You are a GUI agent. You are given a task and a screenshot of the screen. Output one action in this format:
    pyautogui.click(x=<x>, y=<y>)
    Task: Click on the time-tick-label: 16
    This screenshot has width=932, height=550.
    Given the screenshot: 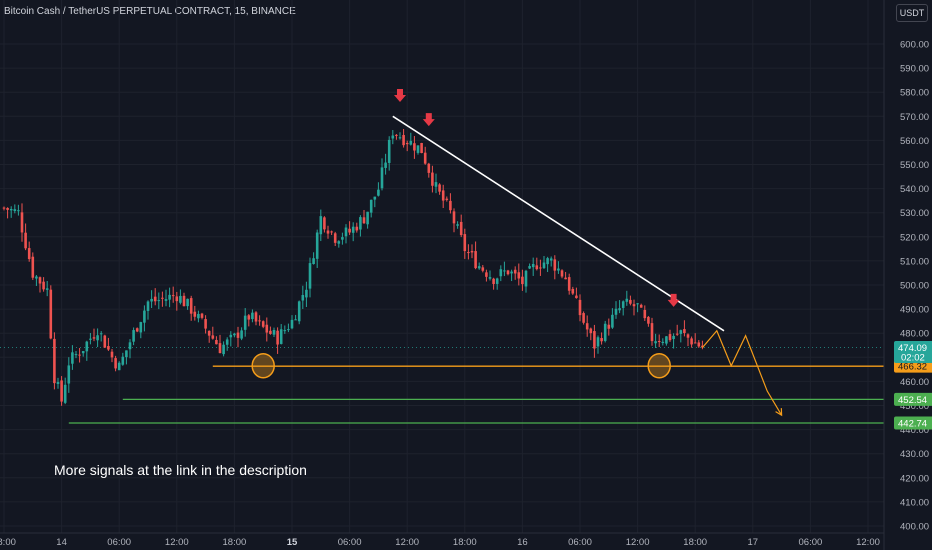 What is the action you would take?
    pyautogui.click(x=522, y=542)
    